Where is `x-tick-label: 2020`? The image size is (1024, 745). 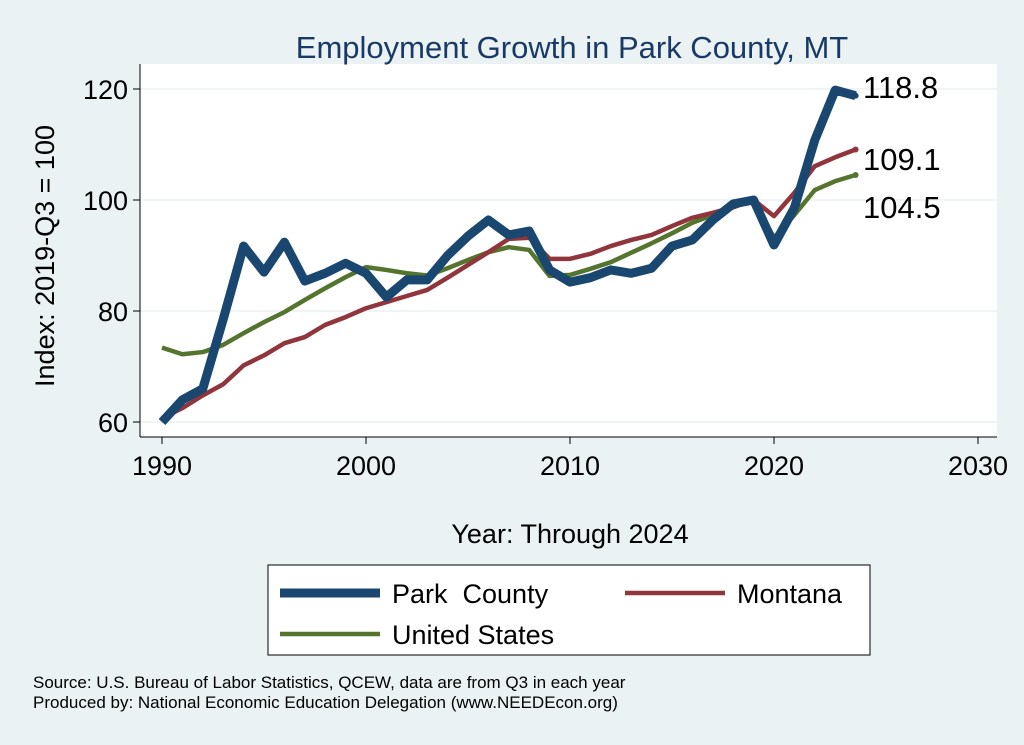
x-tick-label: 2020 is located at coordinates (774, 466).